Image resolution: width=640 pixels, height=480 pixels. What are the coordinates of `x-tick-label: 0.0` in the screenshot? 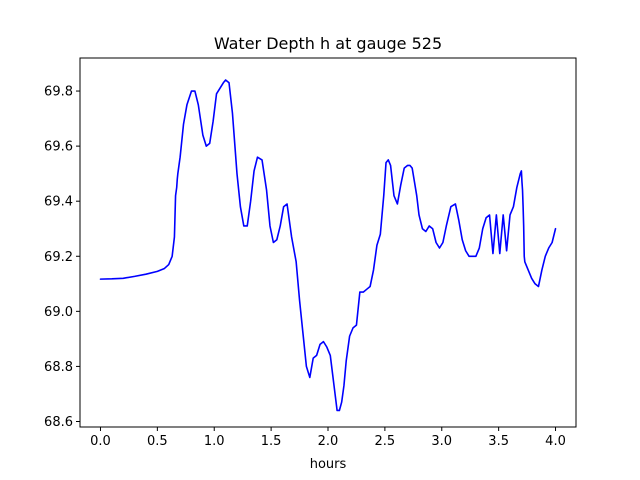 It's located at (100, 441).